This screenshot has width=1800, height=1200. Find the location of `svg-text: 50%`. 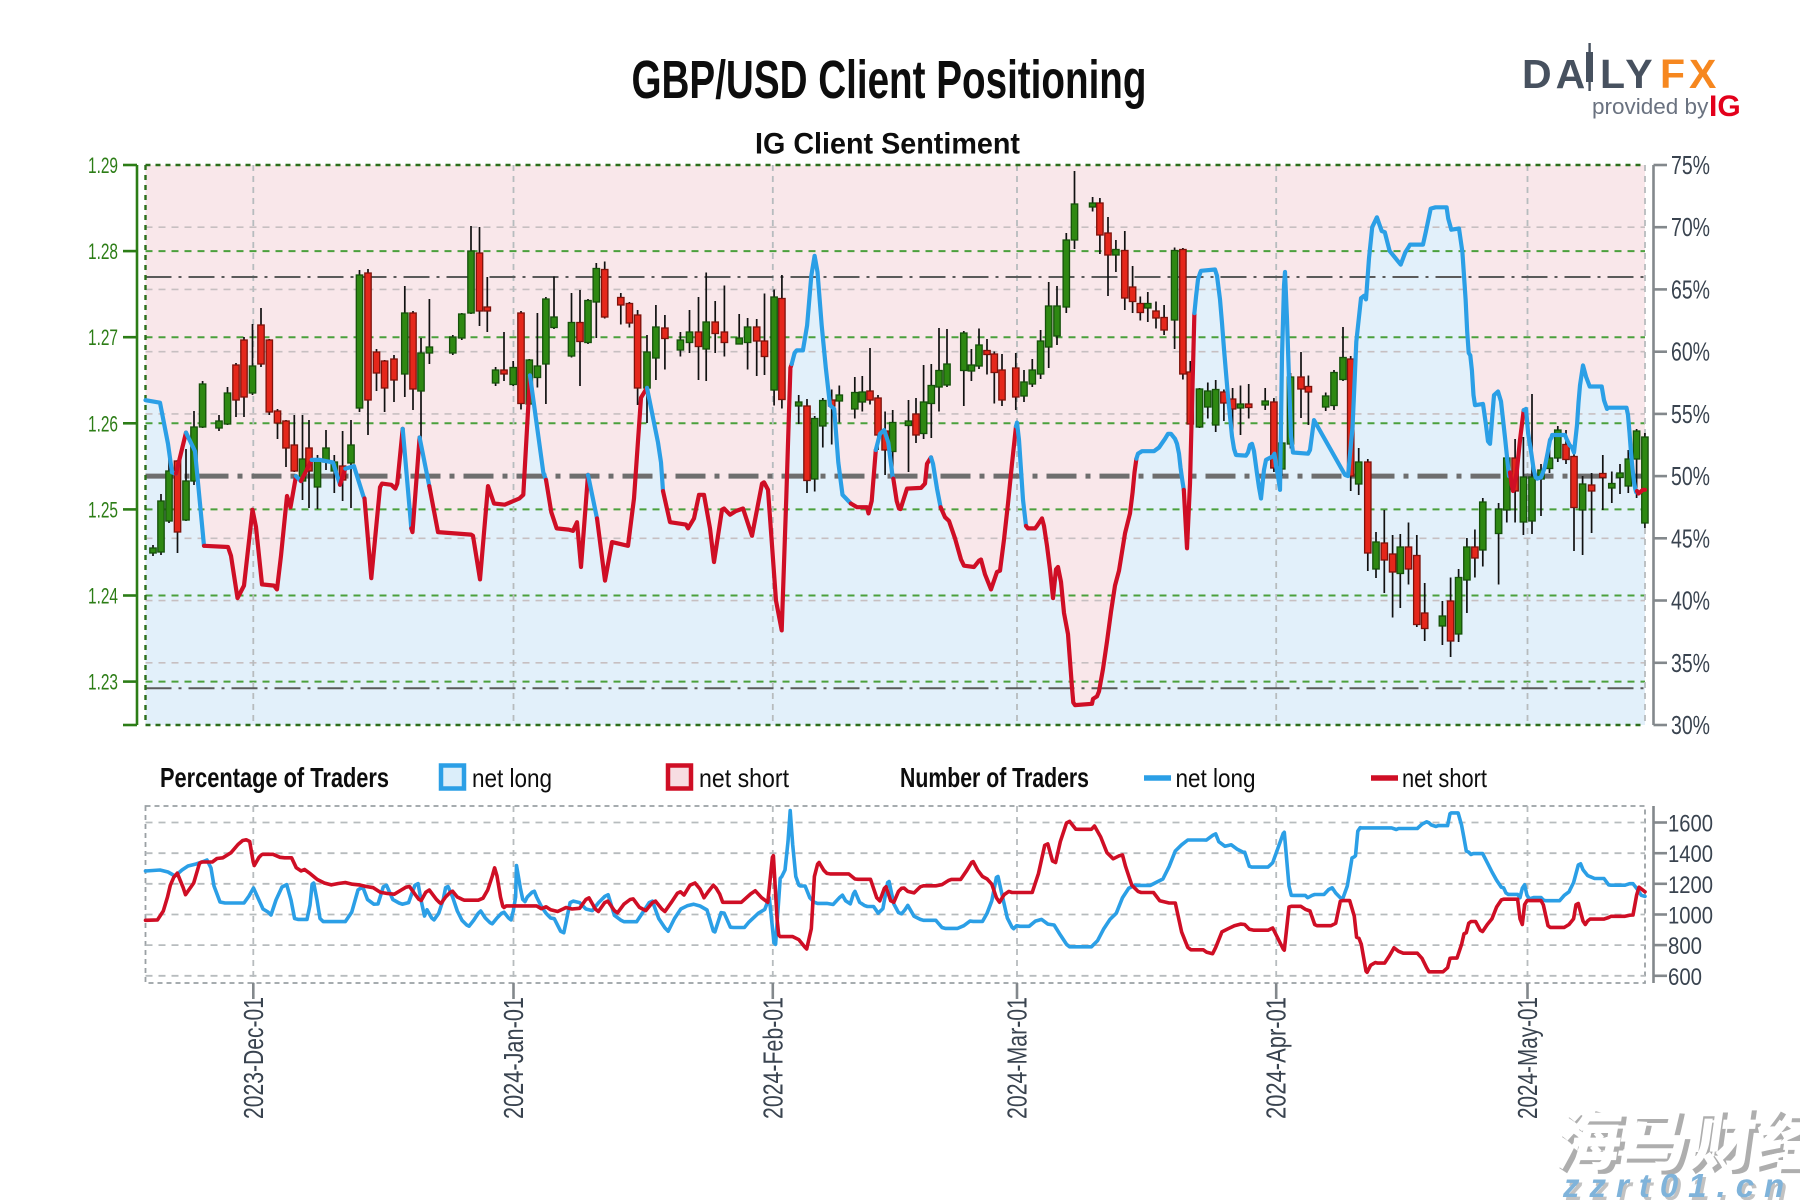

svg-text: 50% is located at coordinates (1690, 477).